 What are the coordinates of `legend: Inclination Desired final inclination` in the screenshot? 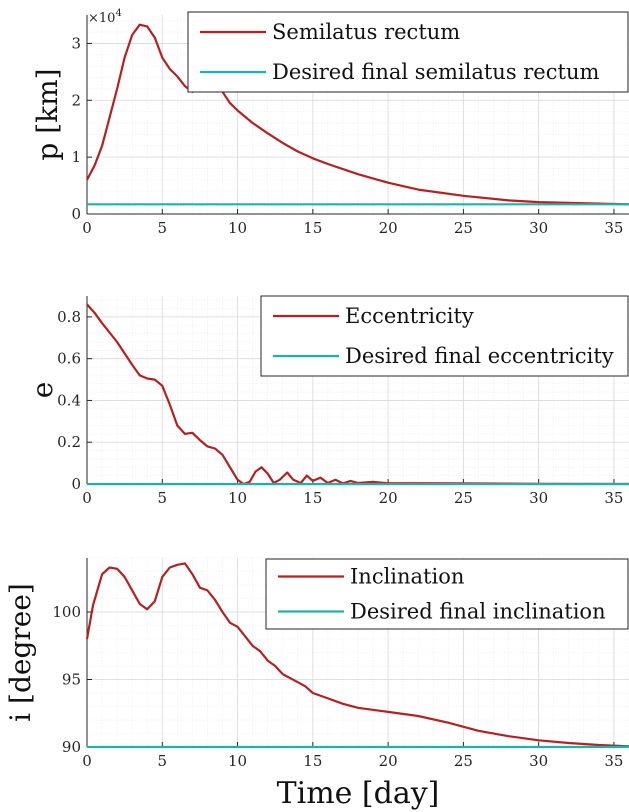 It's located at (447, 594).